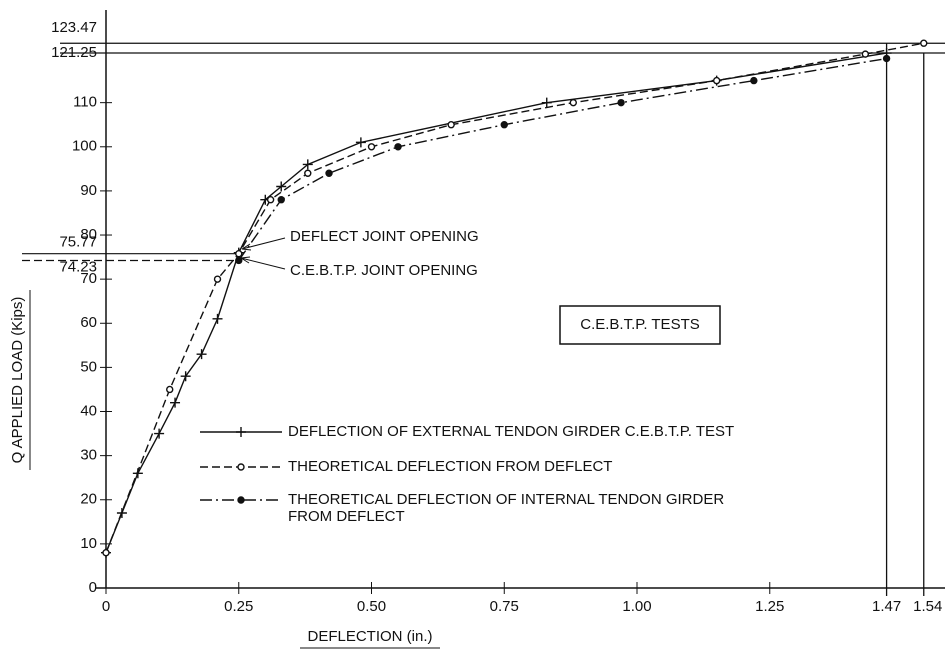 The width and height of the screenshot is (947, 655). Describe the element at coordinates (636, 606) in the screenshot. I see `x-tick-label: 1.00` at that location.